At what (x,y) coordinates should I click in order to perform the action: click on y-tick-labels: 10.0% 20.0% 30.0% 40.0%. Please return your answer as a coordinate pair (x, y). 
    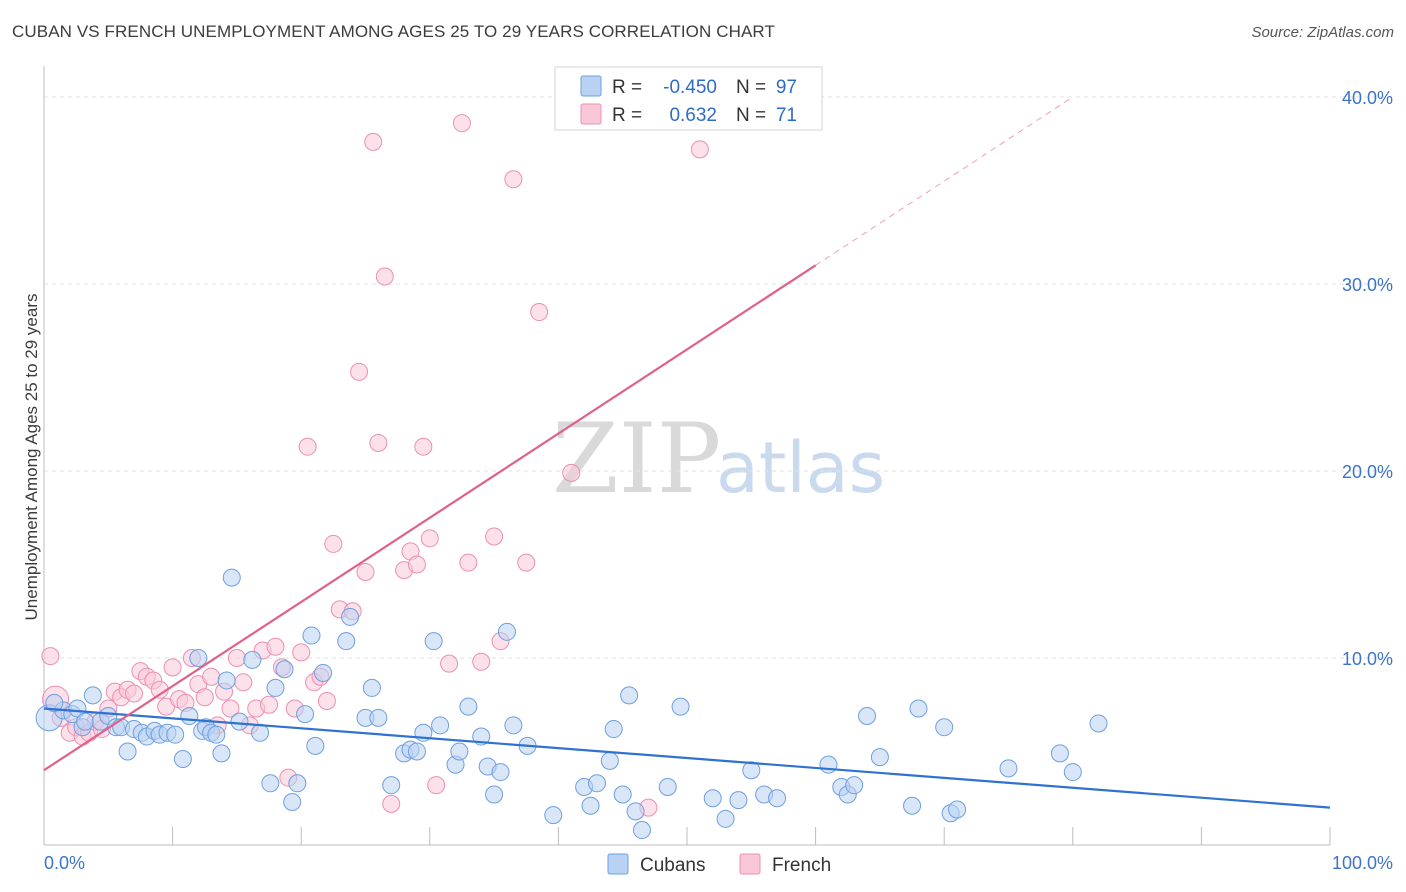
    Looking at the image, I should click on (1367, 378).